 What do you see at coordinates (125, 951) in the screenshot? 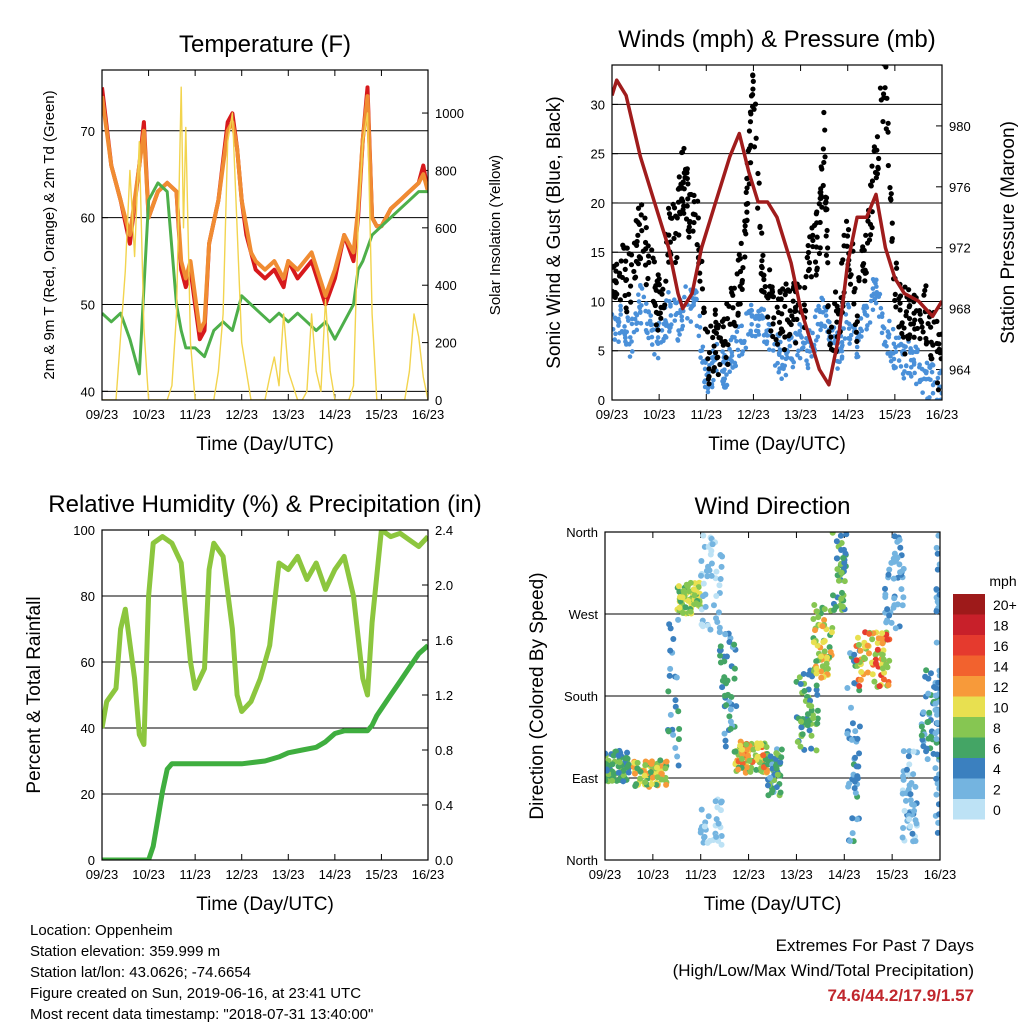
I see `elevation-text: Station elevation: 359.999 m` at bounding box center [125, 951].